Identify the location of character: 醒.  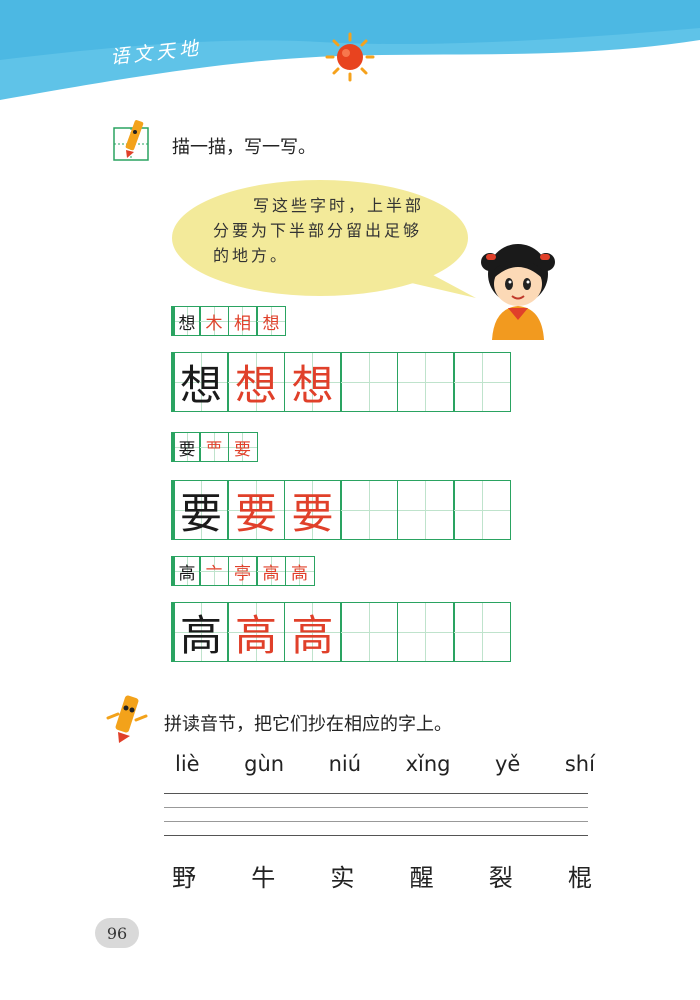
(421, 878).